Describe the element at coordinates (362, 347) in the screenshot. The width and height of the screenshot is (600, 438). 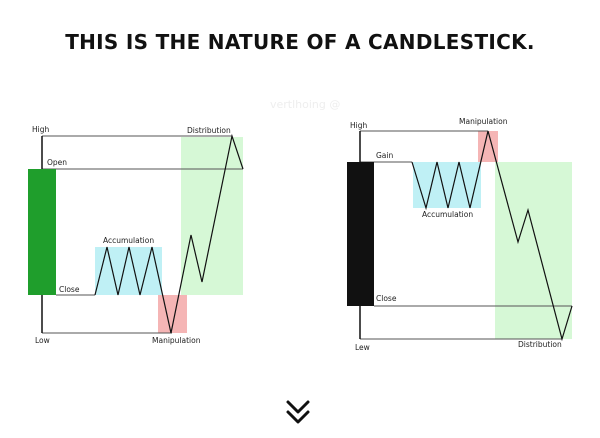
I see `label-low: Lew` at that location.